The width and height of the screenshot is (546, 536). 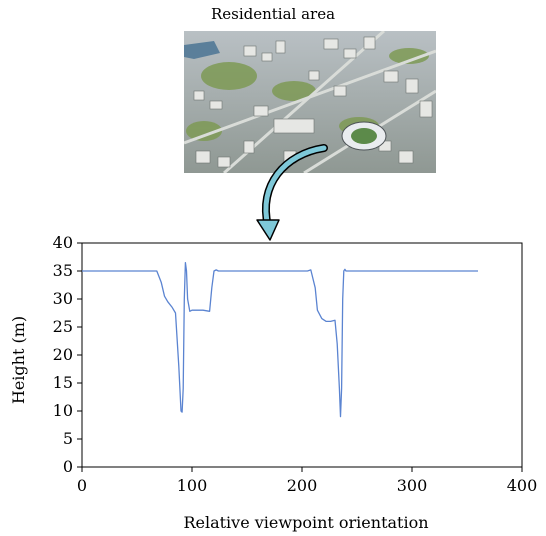 What do you see at coordinates (295, 187) in the screenshot?
I see `arrow-shaft-fill` at bounding box center [295, 187].